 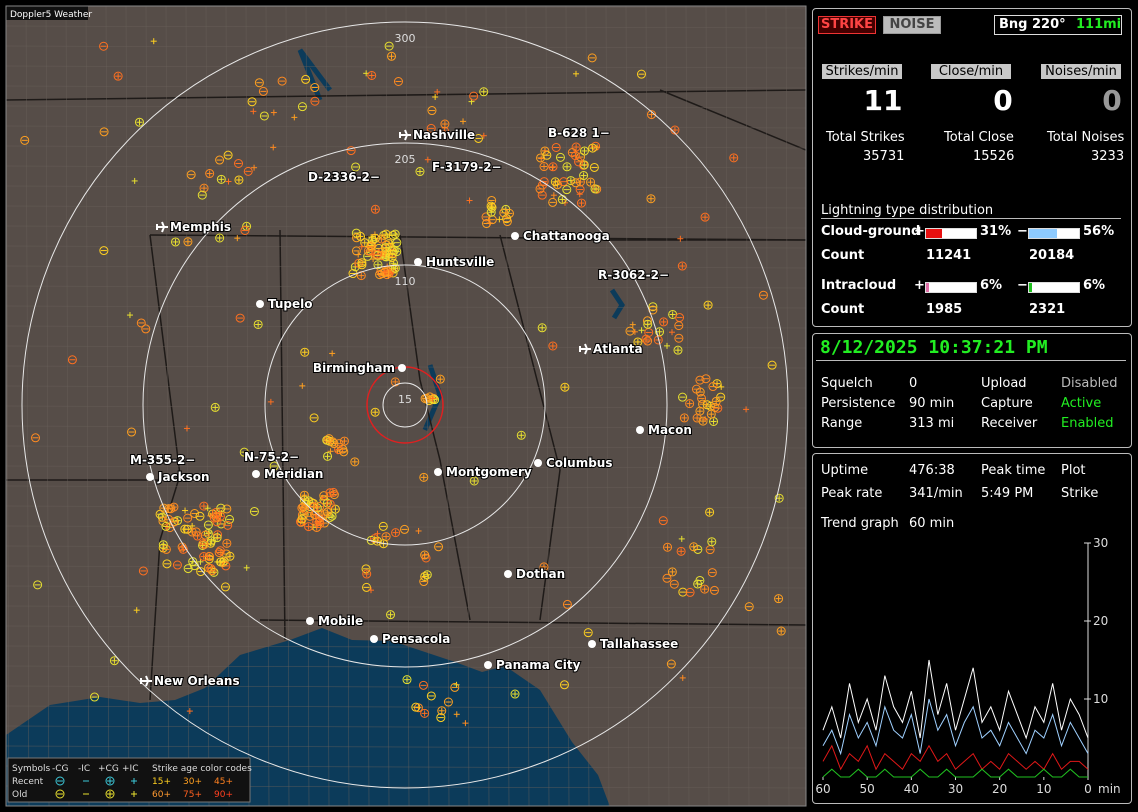 I want to click on map-title-box, so click(x=47, y=13).